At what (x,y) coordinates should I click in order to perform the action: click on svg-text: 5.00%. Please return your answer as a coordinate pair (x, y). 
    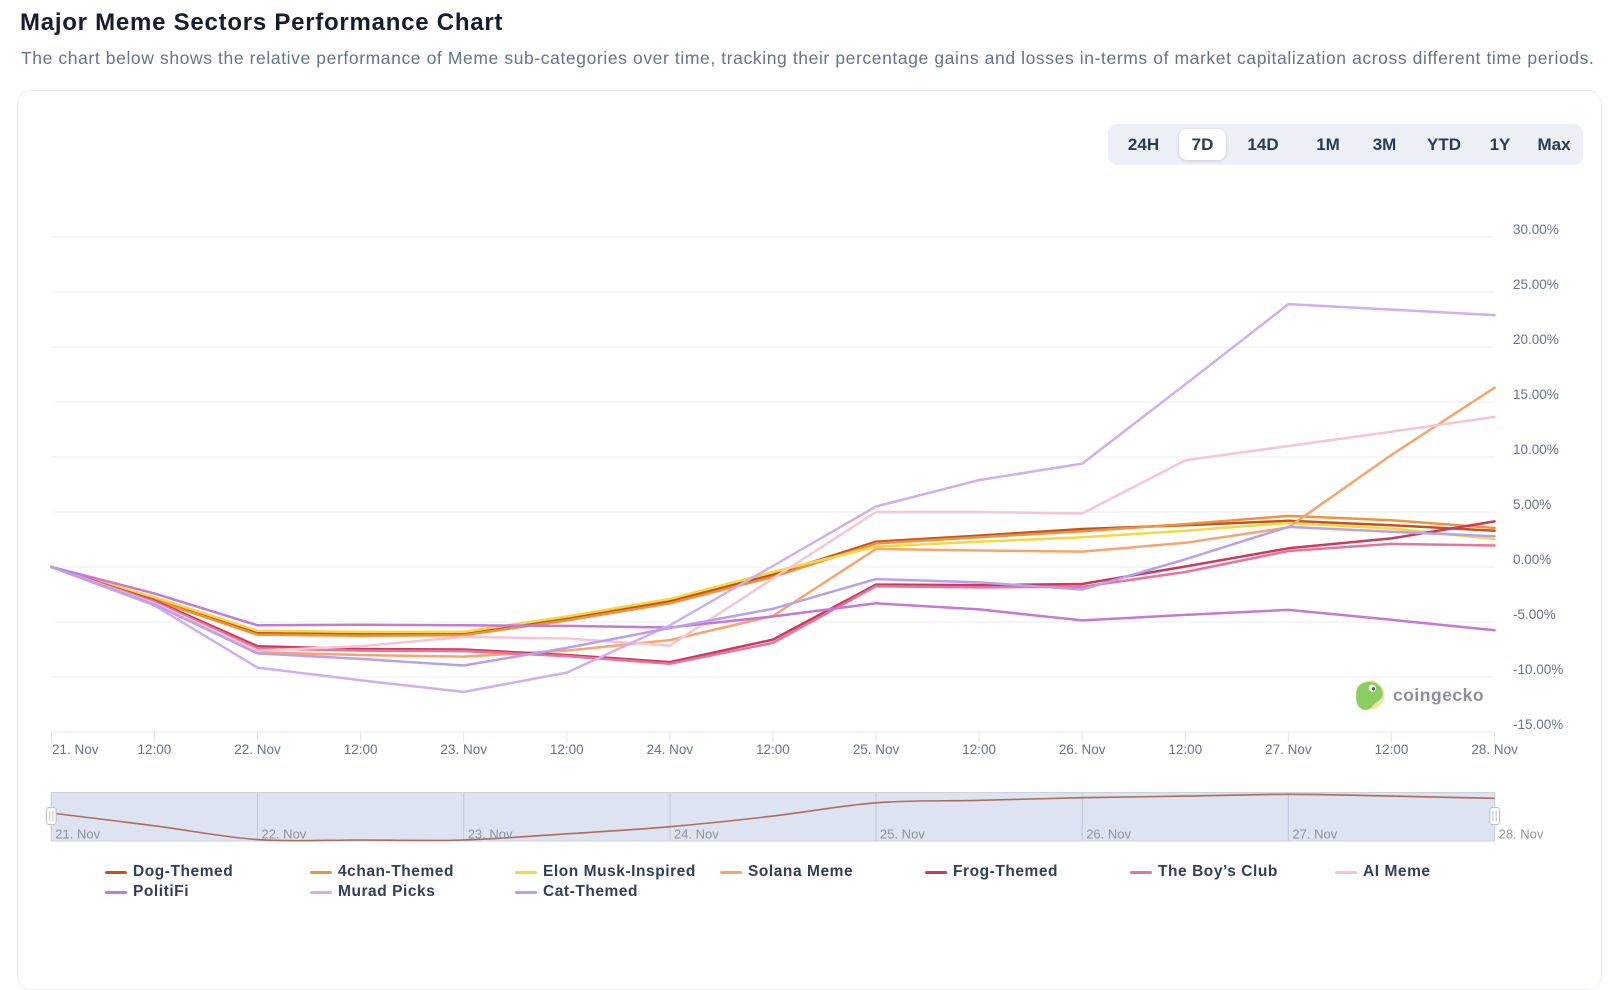
    Looking at the image, I should click on (1532, 504).